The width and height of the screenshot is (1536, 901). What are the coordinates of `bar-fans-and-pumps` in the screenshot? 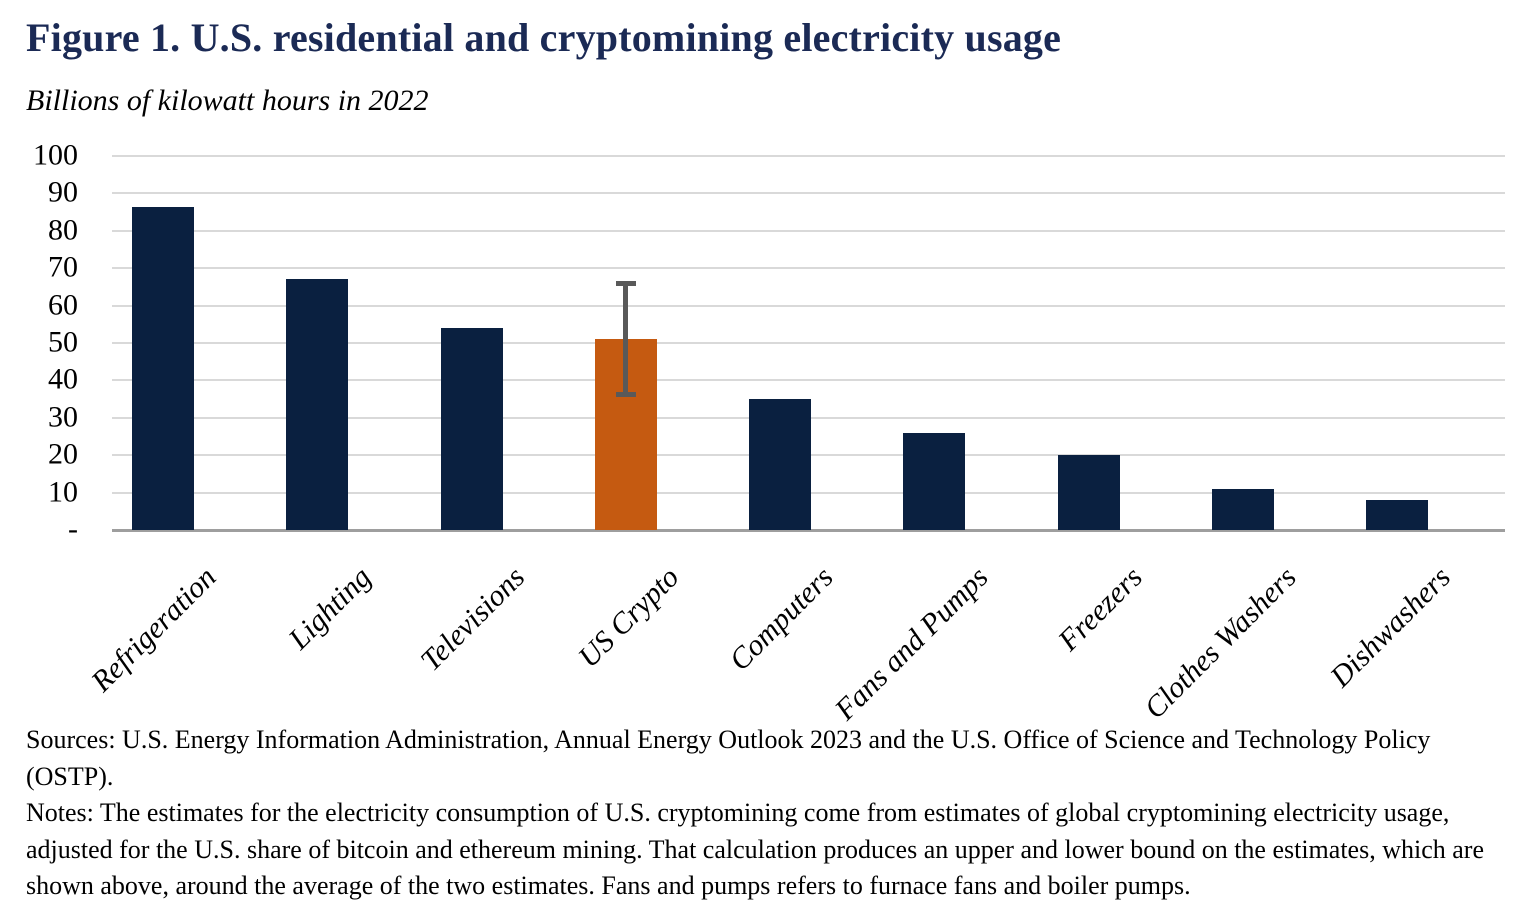 It's located at (934, 481).